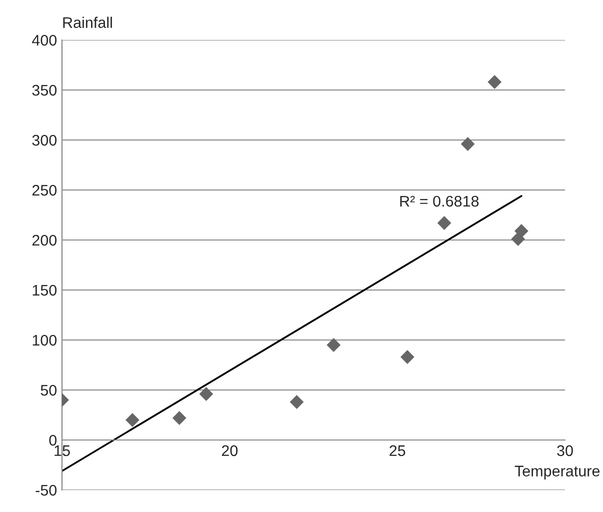 The image size is (603, 512). What do you see at coordinates (53, 440) in the screenshot?
I see `y-tick-label: 0` at bounding box center [53, 440].